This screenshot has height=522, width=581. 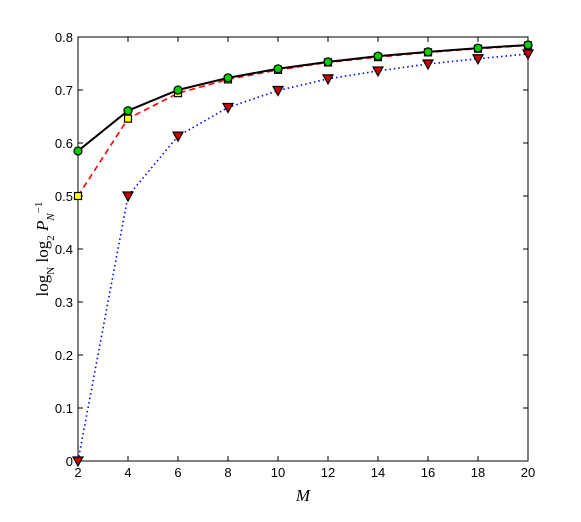 I want to click on y-tick-label: 0, so click(x=69, y=461).